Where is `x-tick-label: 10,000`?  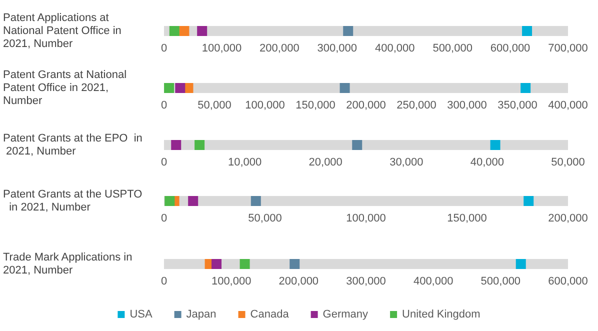 x-tick-label: 10,000 is located at coordinates (245, 162).